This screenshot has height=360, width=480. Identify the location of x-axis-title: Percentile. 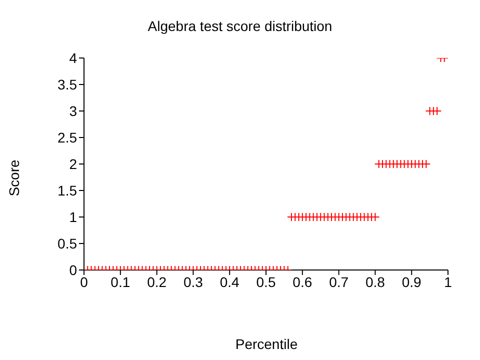
(266, 344).